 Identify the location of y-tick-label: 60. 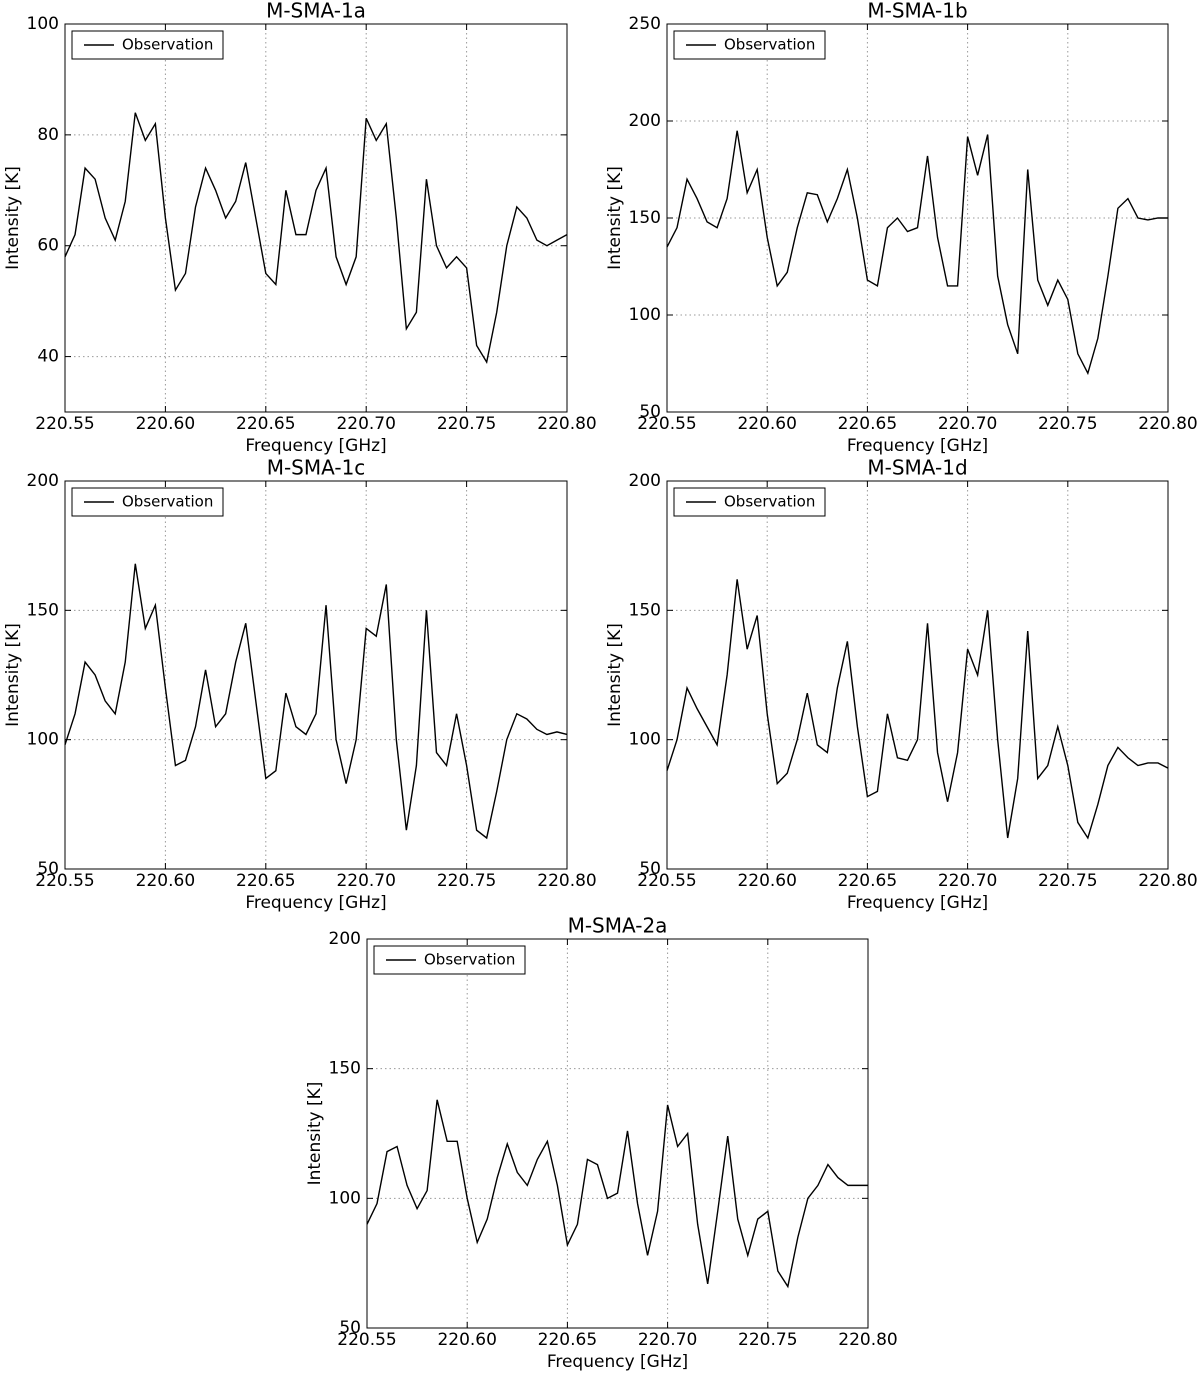
(48, 246).